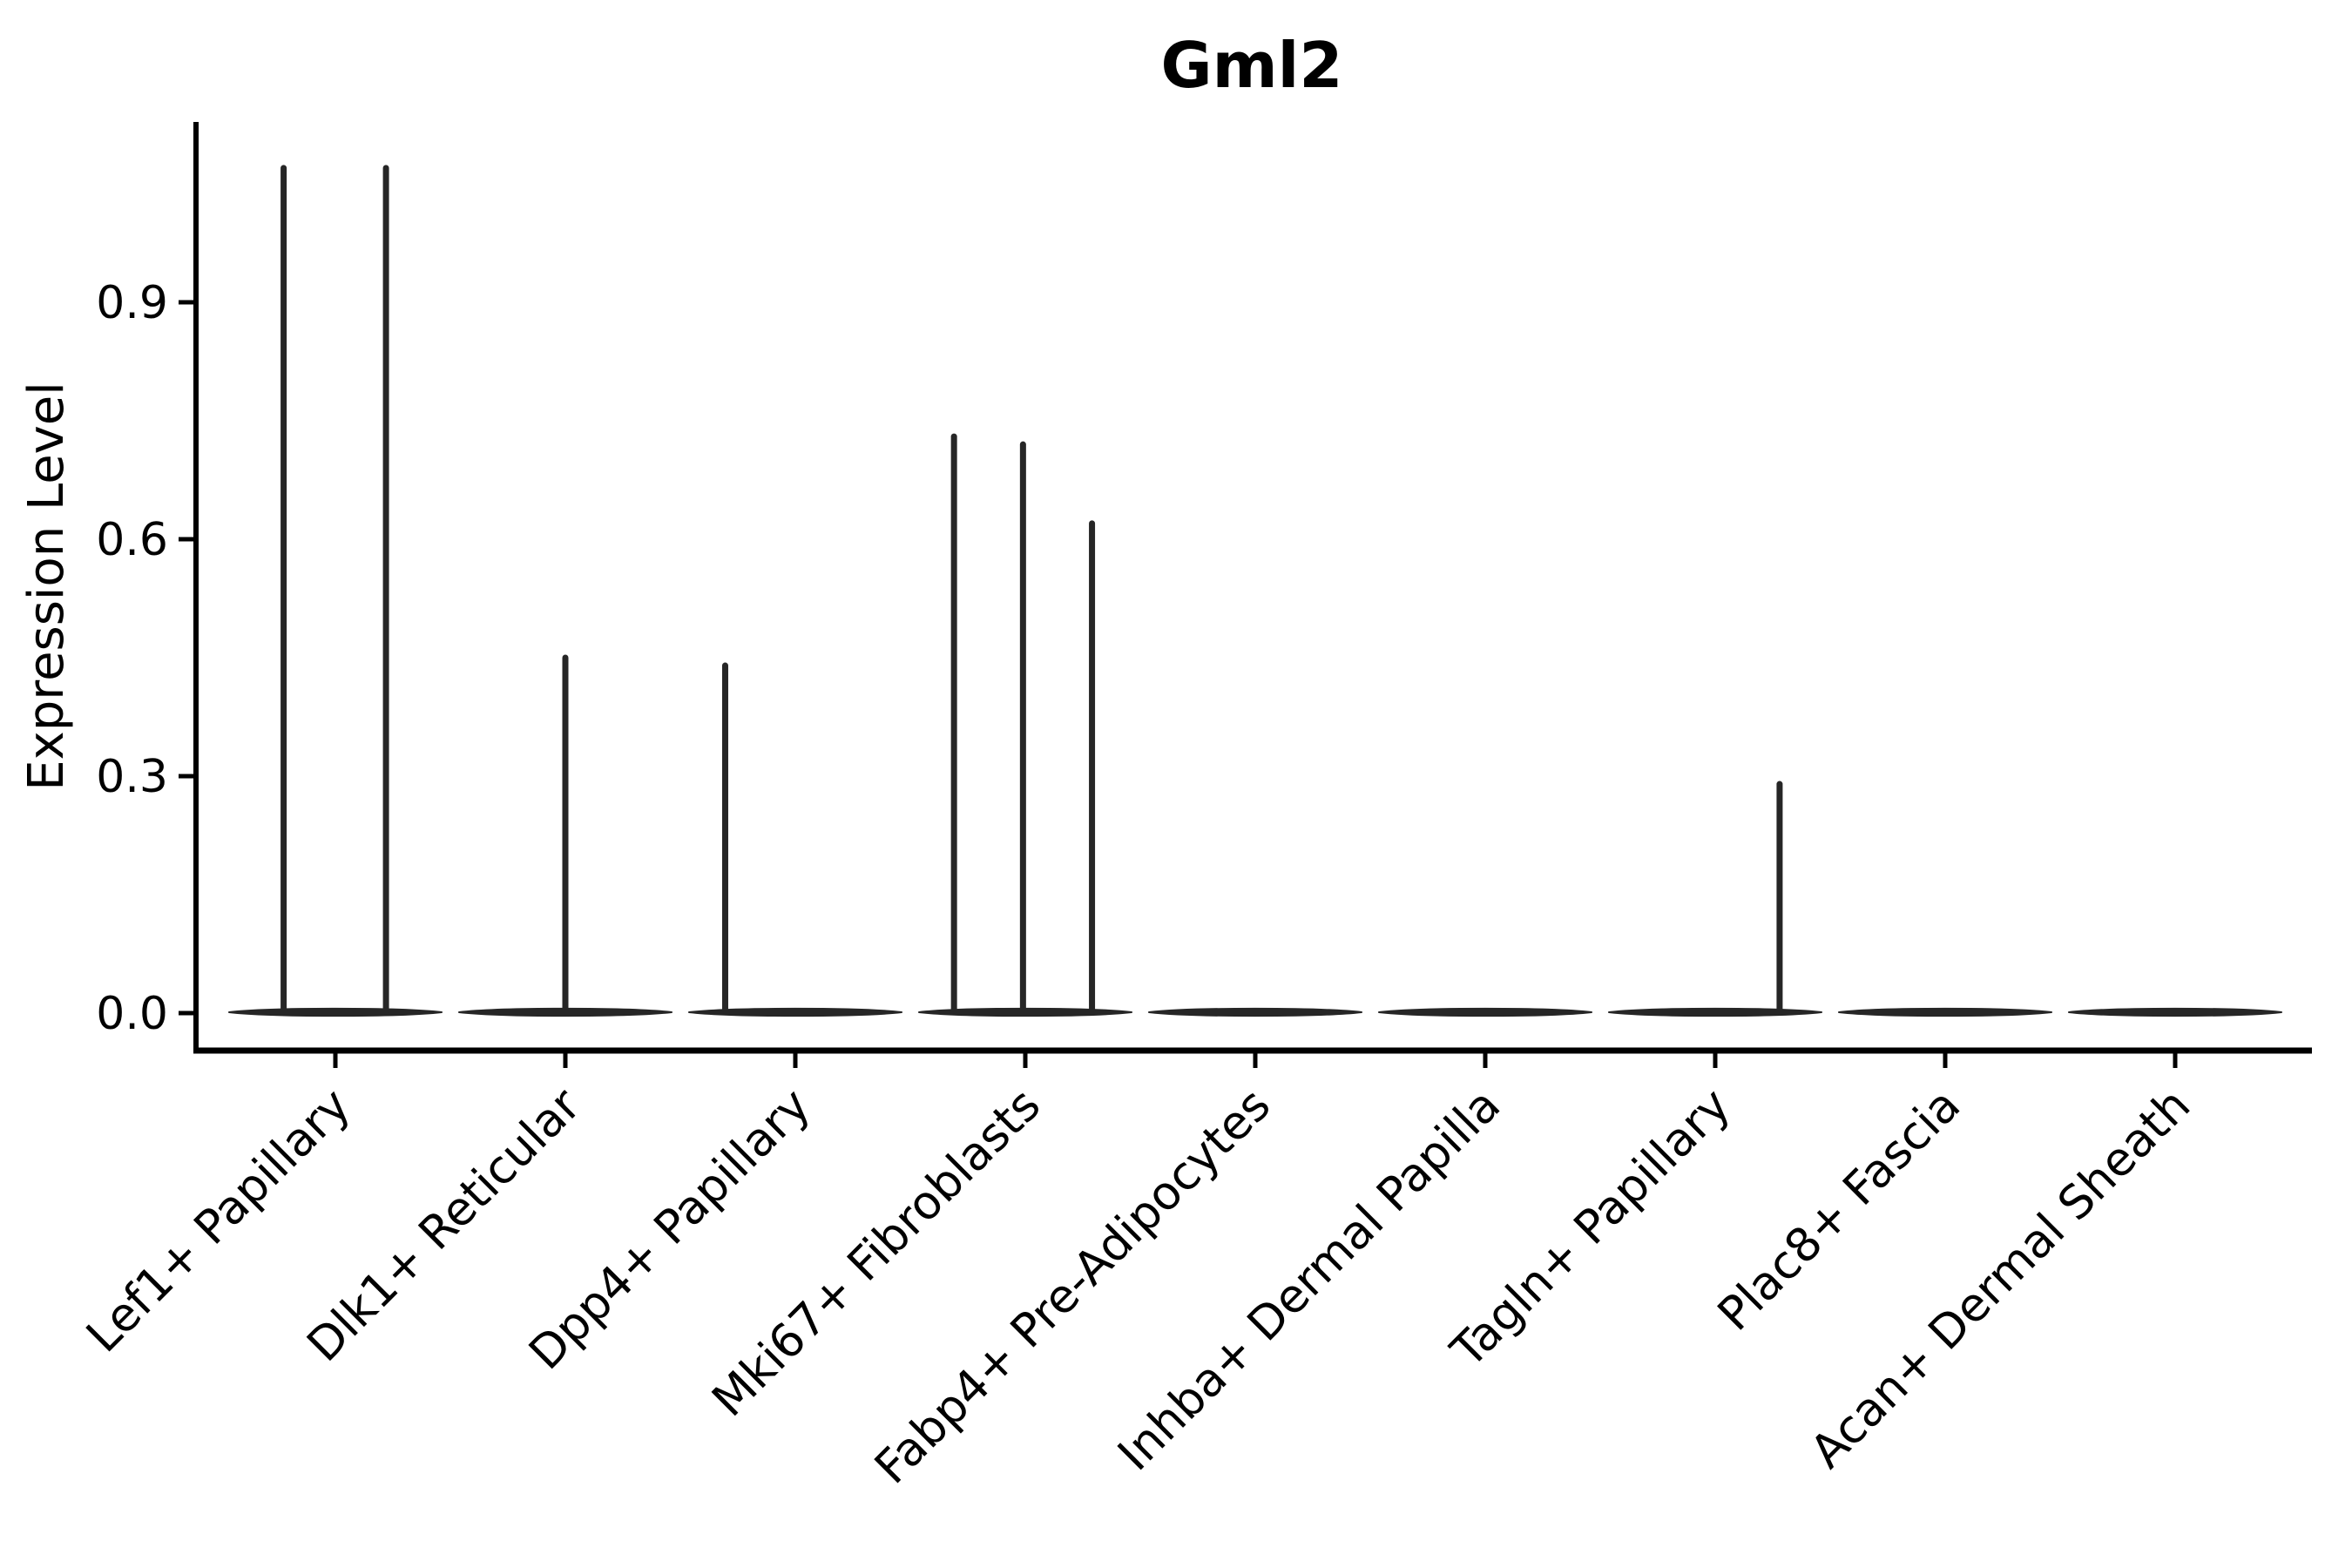  What do you see at coordinates (1073, 1286) in the screenshot?
I see `x-tick-label: Fabp4+ Pre-Adipocytes` at bounding box center [1073, 1286].